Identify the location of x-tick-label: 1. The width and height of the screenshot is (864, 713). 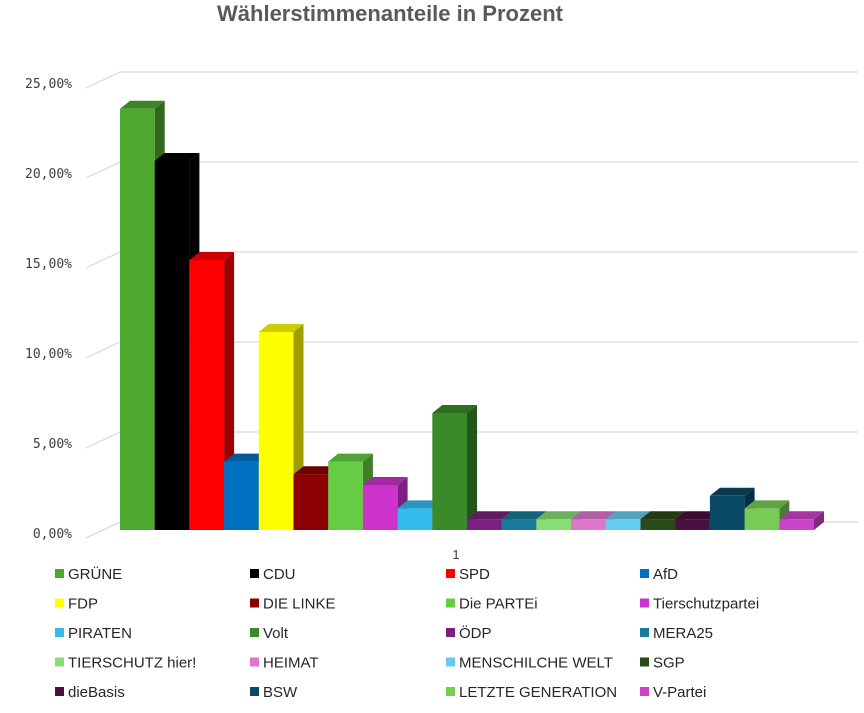
(455, 554).